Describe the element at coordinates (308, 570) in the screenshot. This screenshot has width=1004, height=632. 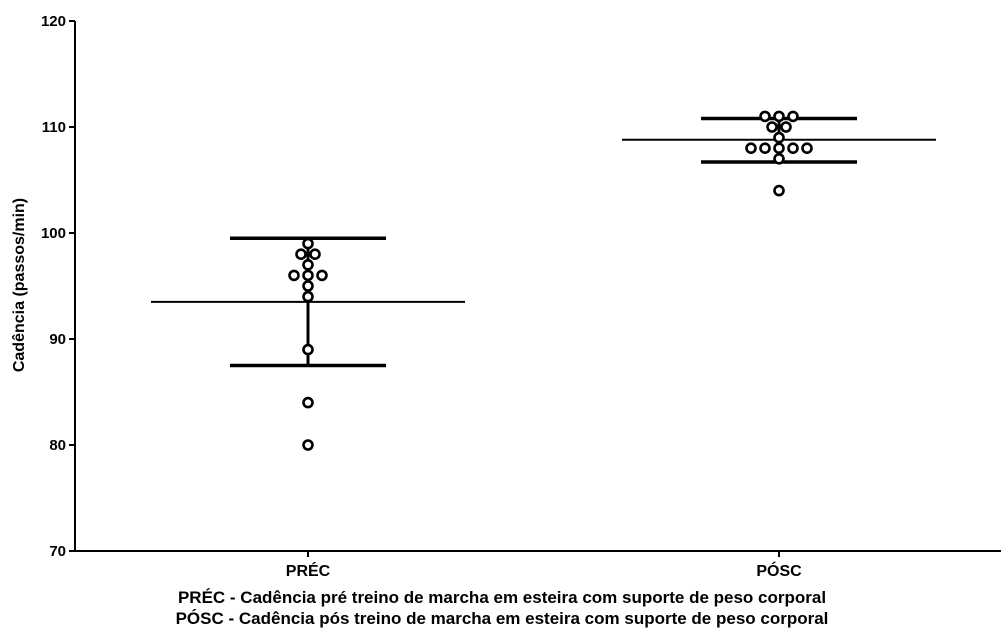
I see `x-tick-label: PRÉC` at that location.